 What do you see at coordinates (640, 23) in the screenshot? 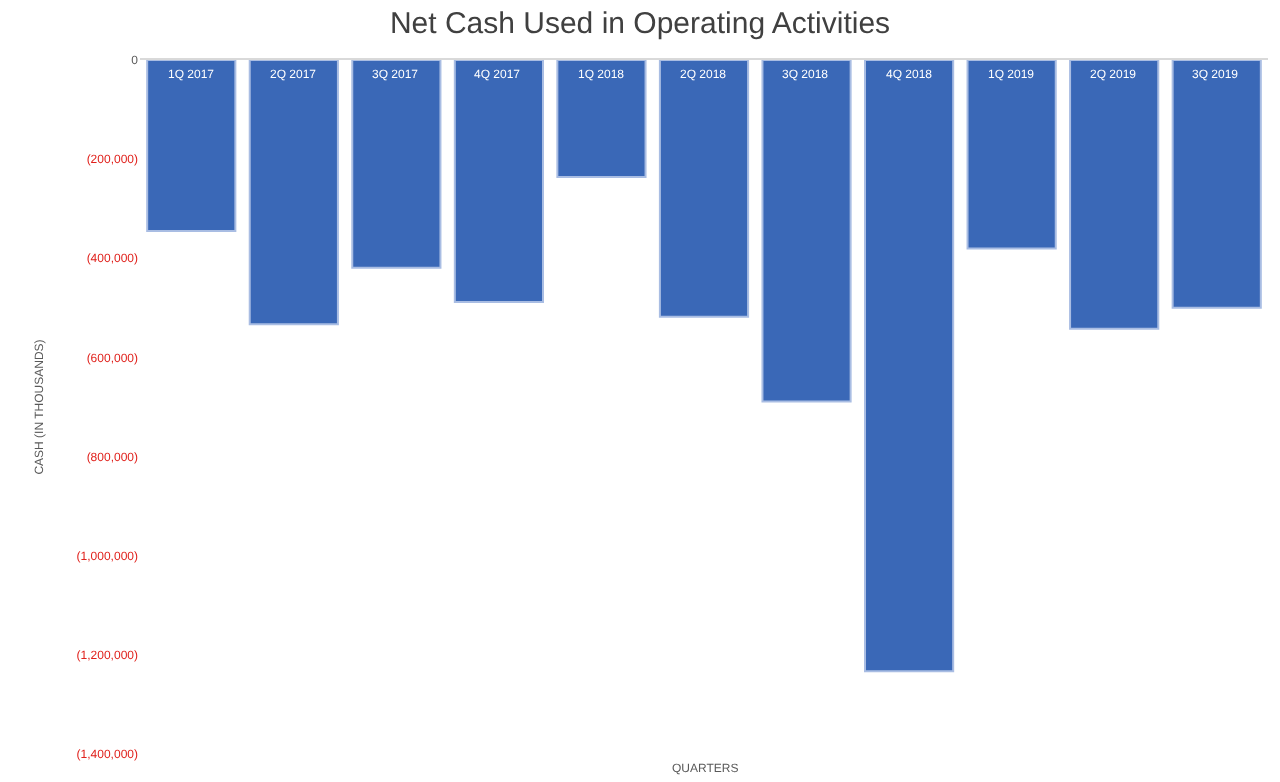
I see `chart-title: Net Cash Used in Operating Activities` at bounding box center [640, 23].